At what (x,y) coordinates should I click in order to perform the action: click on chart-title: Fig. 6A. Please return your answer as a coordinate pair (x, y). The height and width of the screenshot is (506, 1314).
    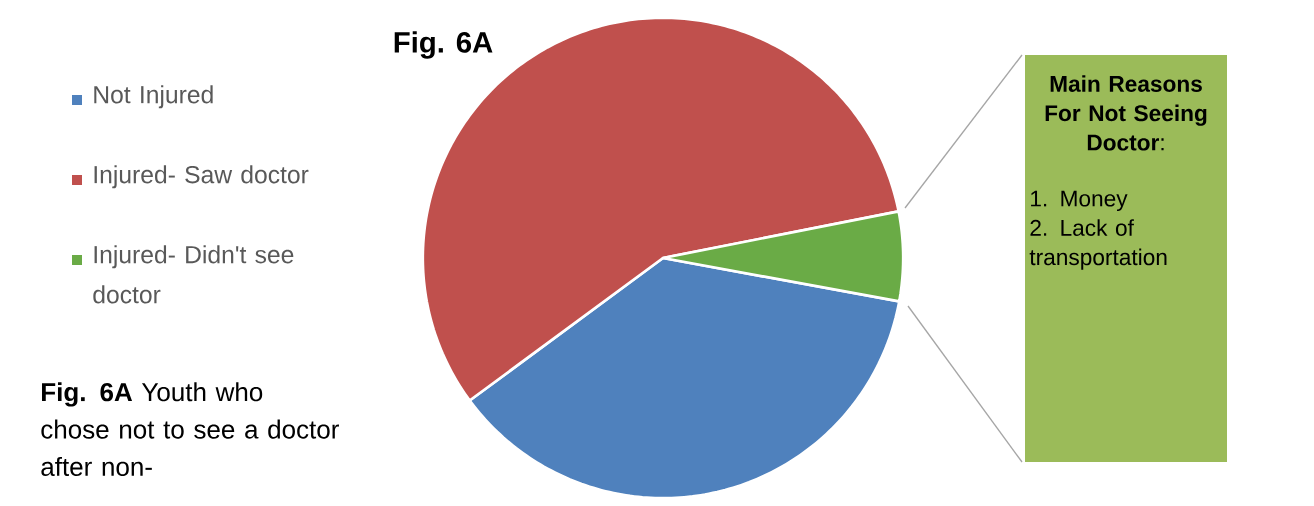
    Looking at the image, I should click on (443, 45).